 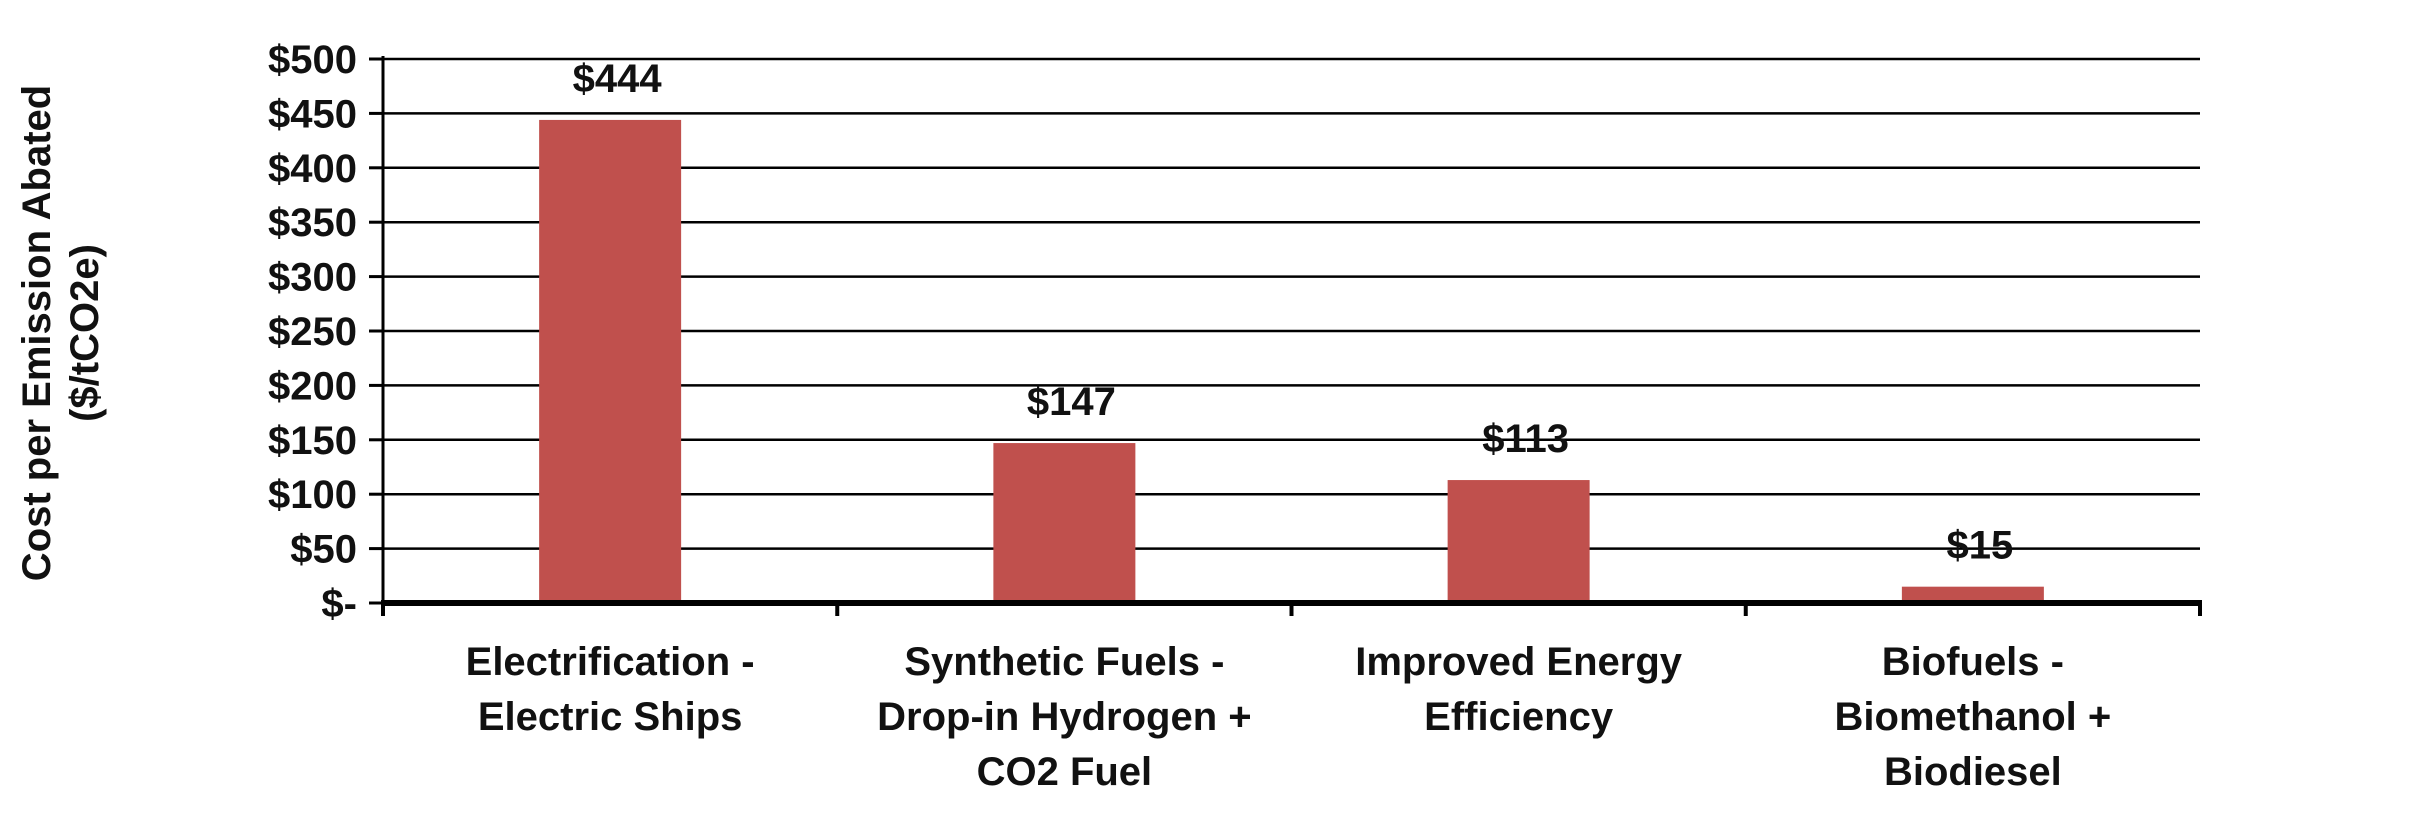 What do you see at coordinates (339, 604) in the screenshot?
I see `y-tick-label: $-` at bounding box center [339, 604].